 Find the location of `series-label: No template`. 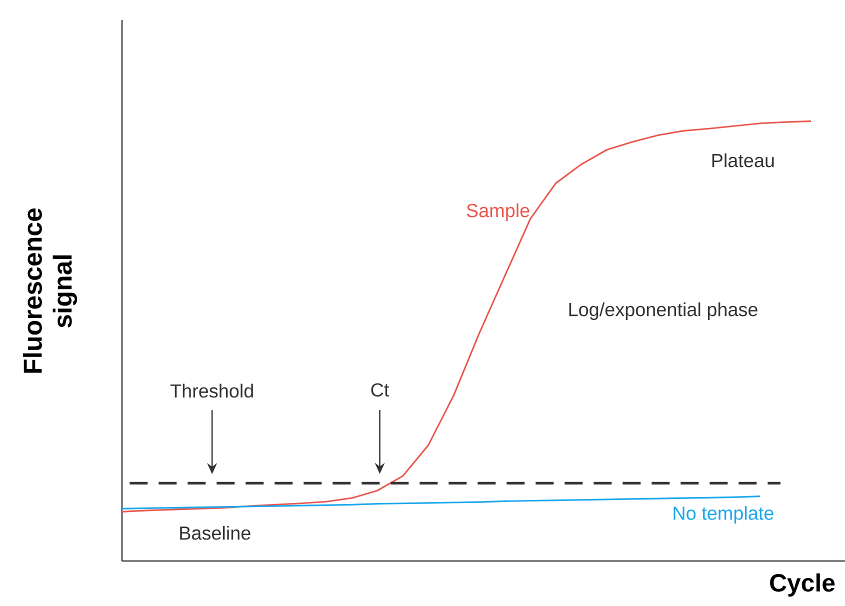

series-label: No template is located at coordinates (724, 515).